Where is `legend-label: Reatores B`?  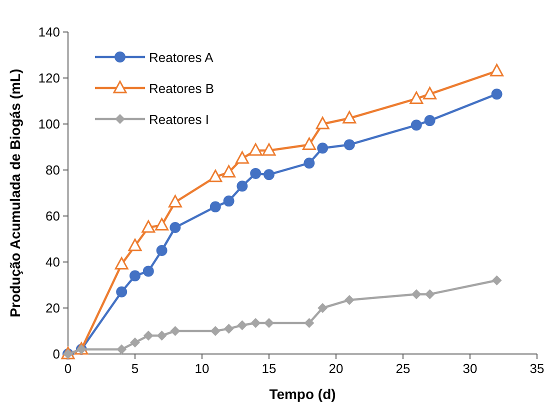 legend-label: Reatores B is located at coordinates (181, 88).